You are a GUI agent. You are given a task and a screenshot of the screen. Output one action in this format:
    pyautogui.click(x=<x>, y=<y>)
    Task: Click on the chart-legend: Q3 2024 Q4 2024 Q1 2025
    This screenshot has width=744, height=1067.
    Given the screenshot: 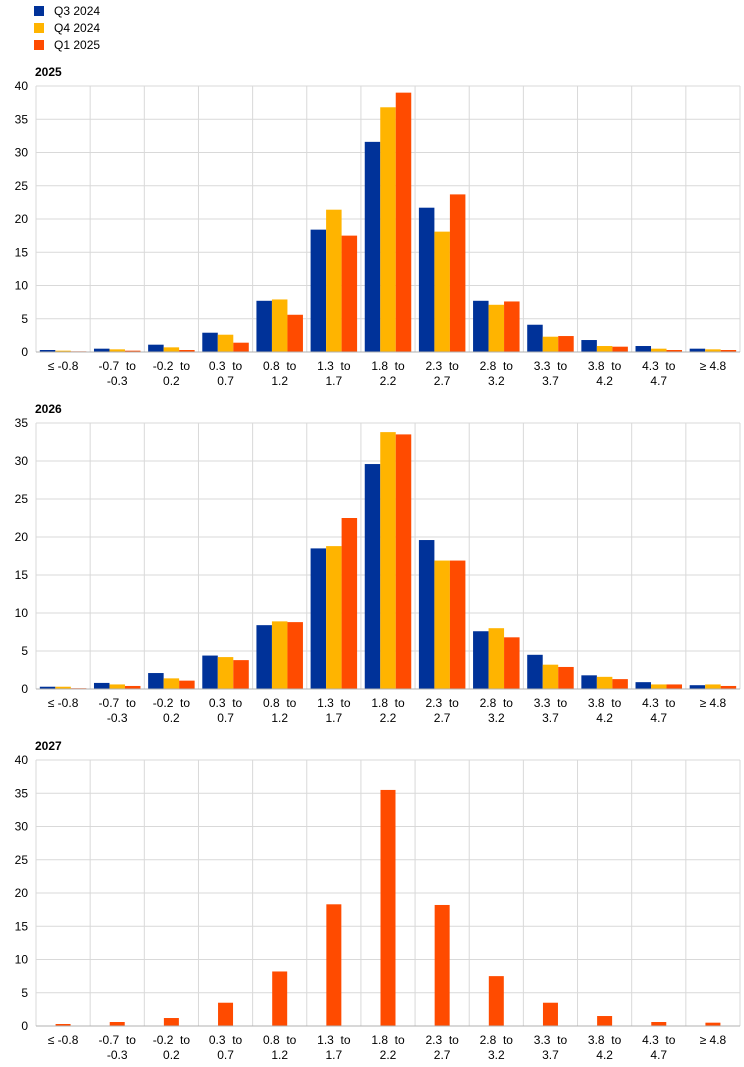 What is the action you would take?
    pyautogui.click(x=67, y=27)
    